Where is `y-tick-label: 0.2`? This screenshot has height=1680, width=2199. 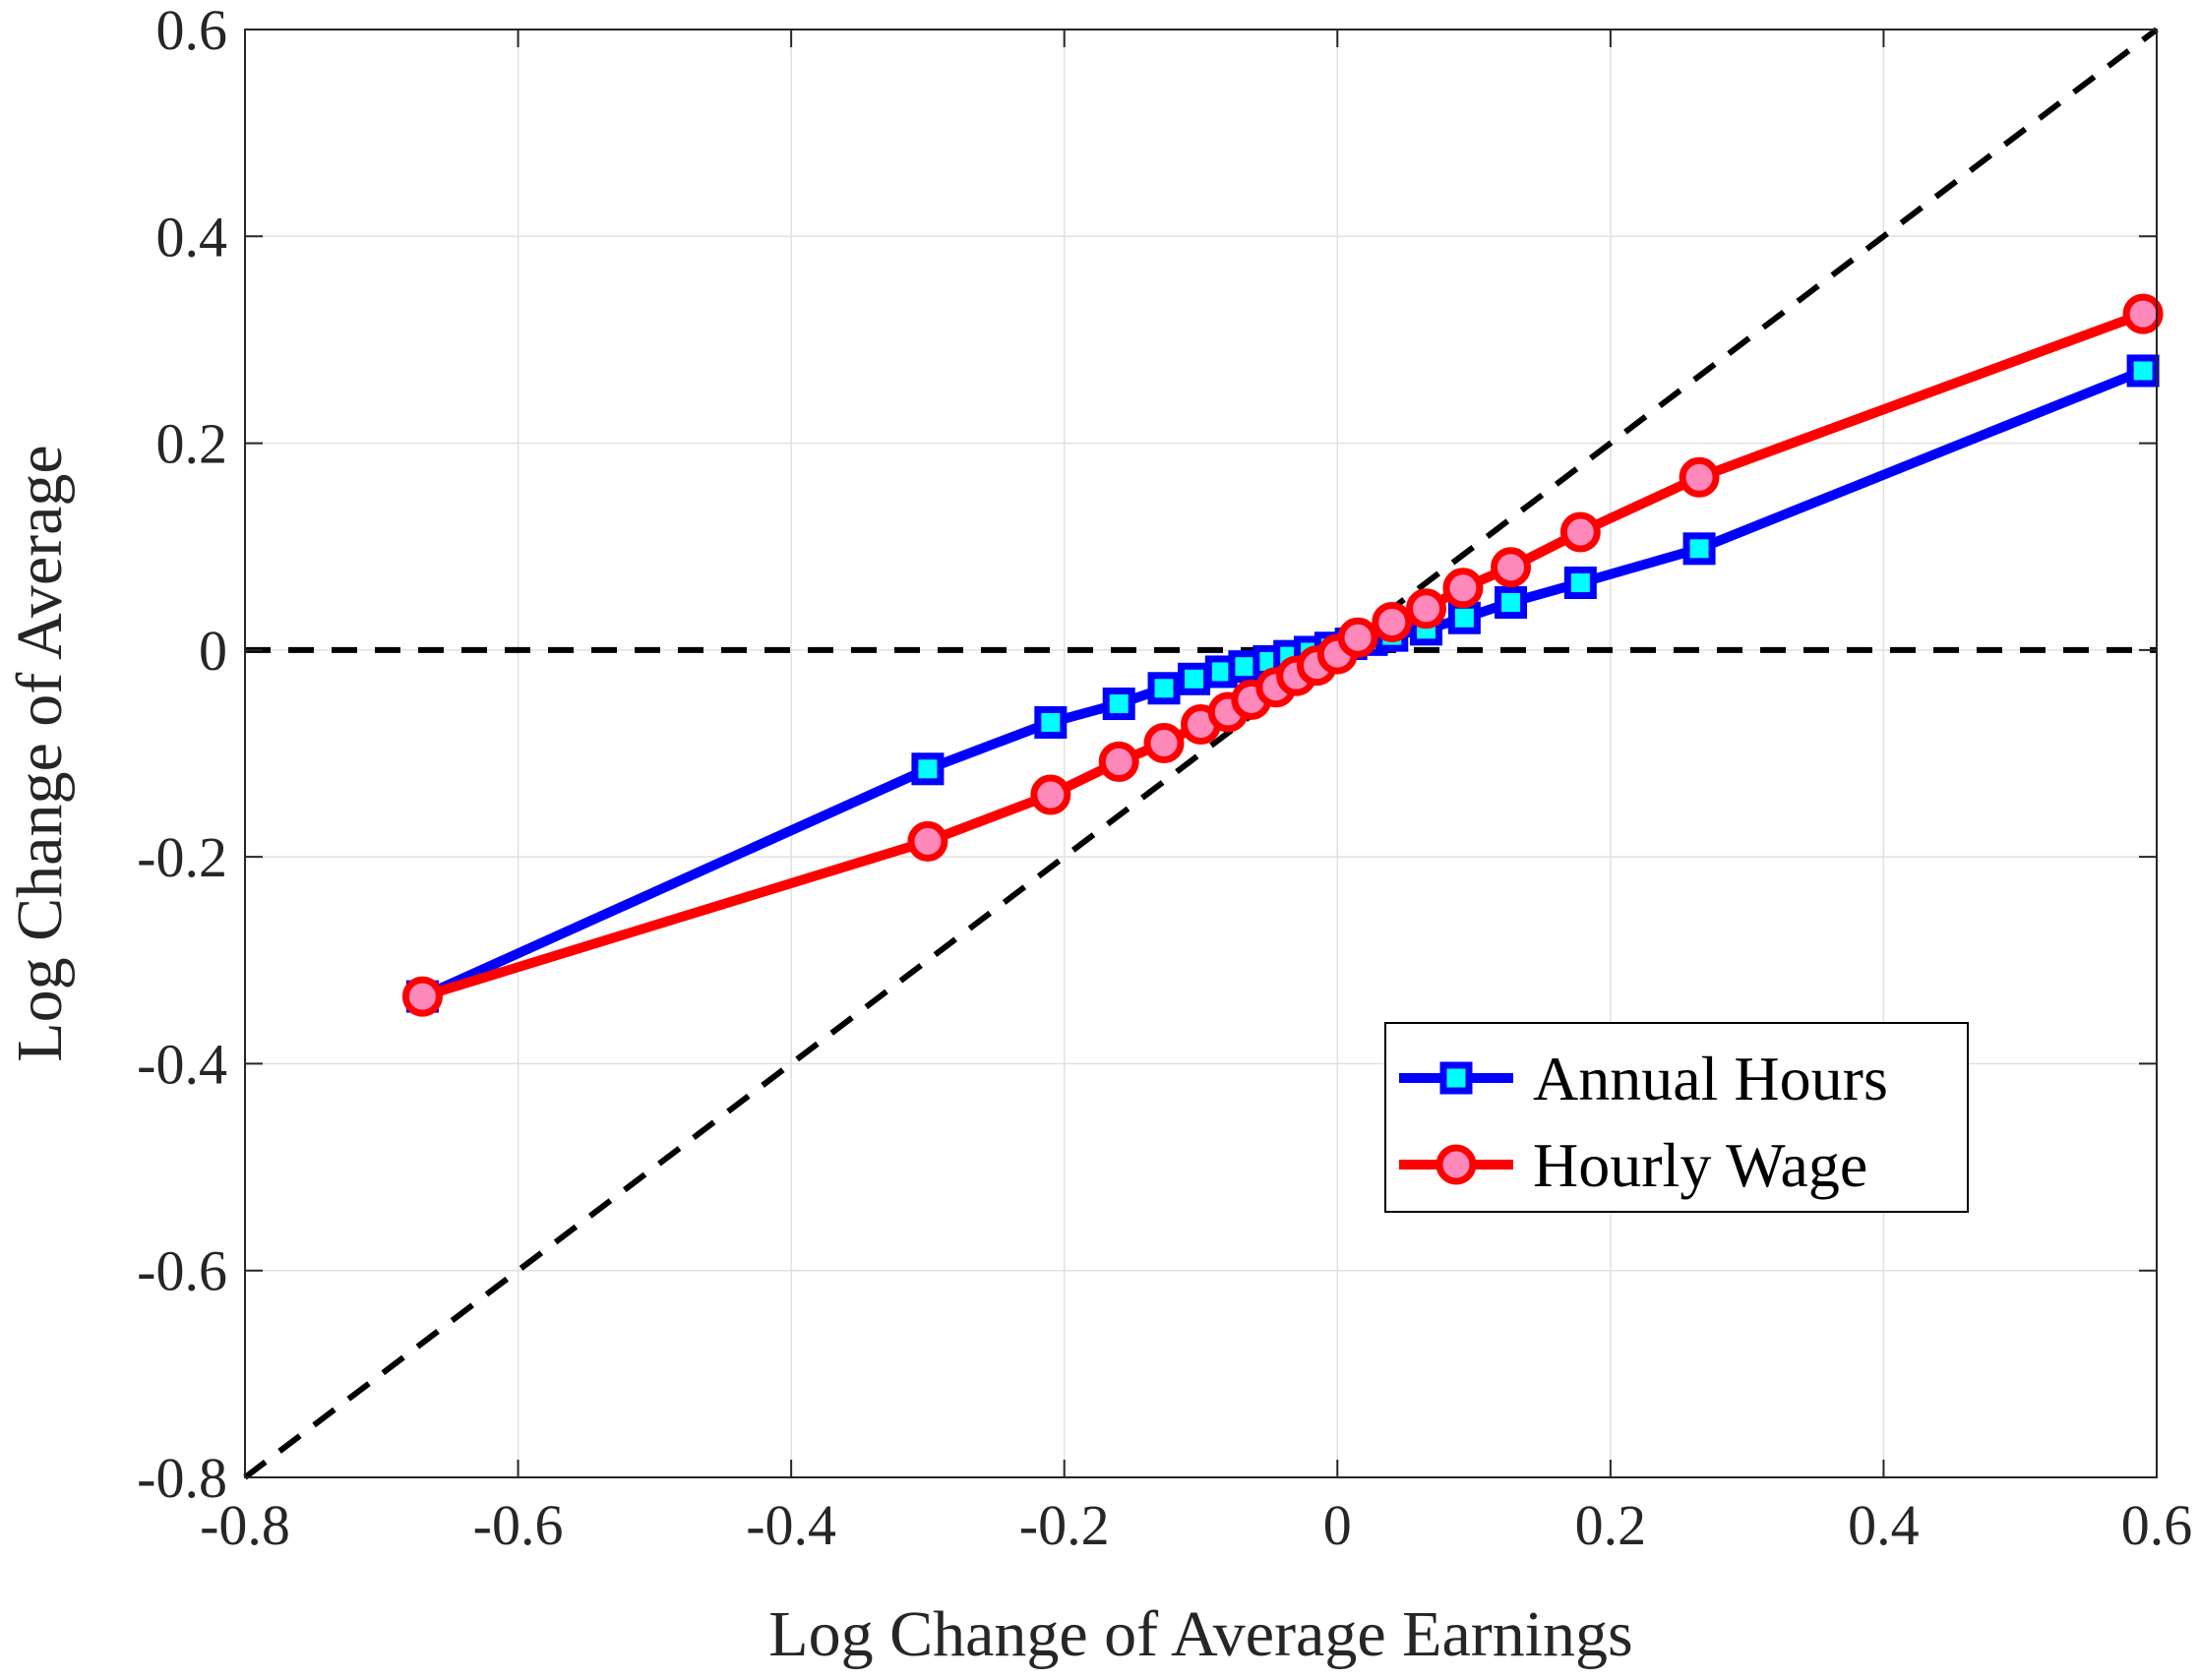
y-tick-label: 0.2 is located at coordinates (192, 444).